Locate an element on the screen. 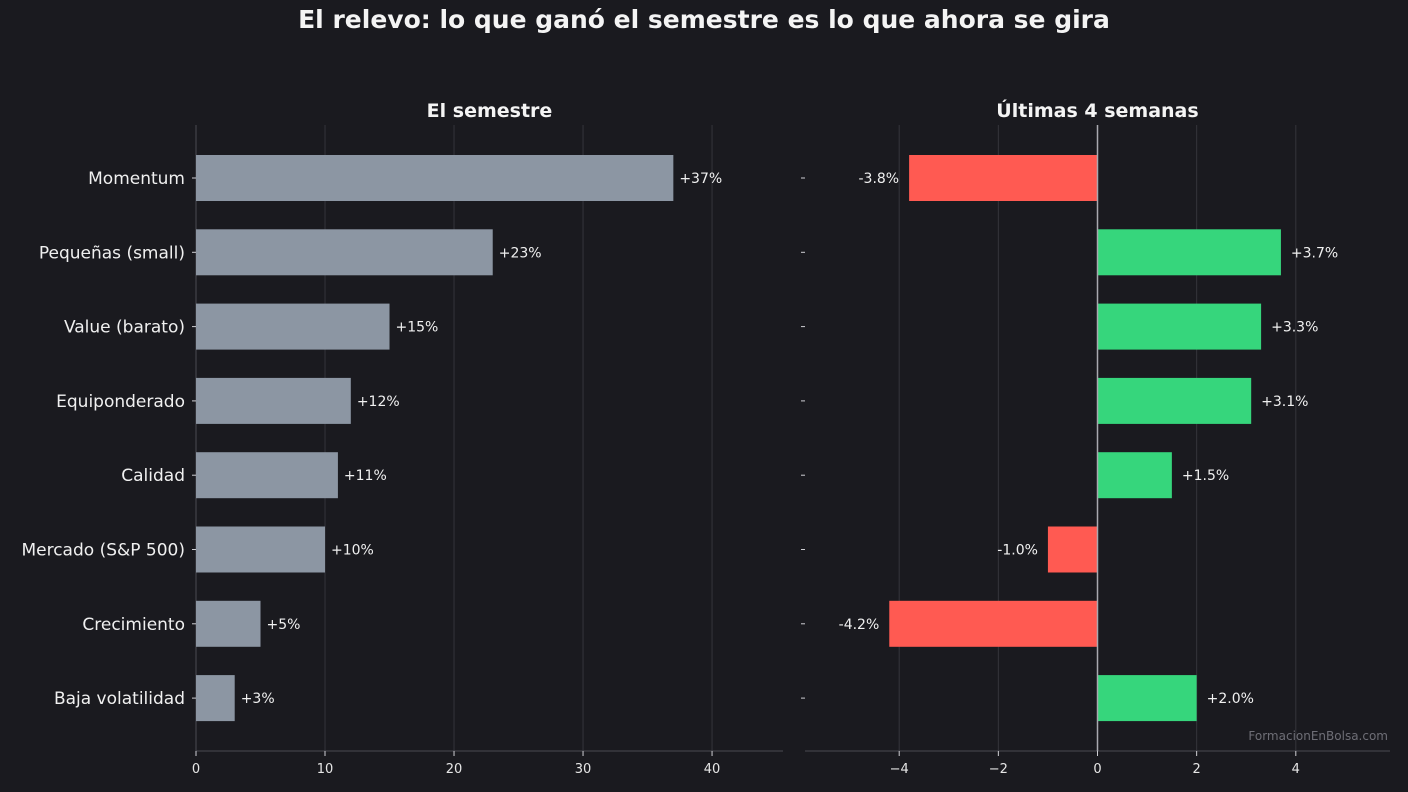 Image resolution: width=1408 pixels, height=792 pixels. watermark: FormacionEnBolsa.com is located at coordinates (1318, 736).